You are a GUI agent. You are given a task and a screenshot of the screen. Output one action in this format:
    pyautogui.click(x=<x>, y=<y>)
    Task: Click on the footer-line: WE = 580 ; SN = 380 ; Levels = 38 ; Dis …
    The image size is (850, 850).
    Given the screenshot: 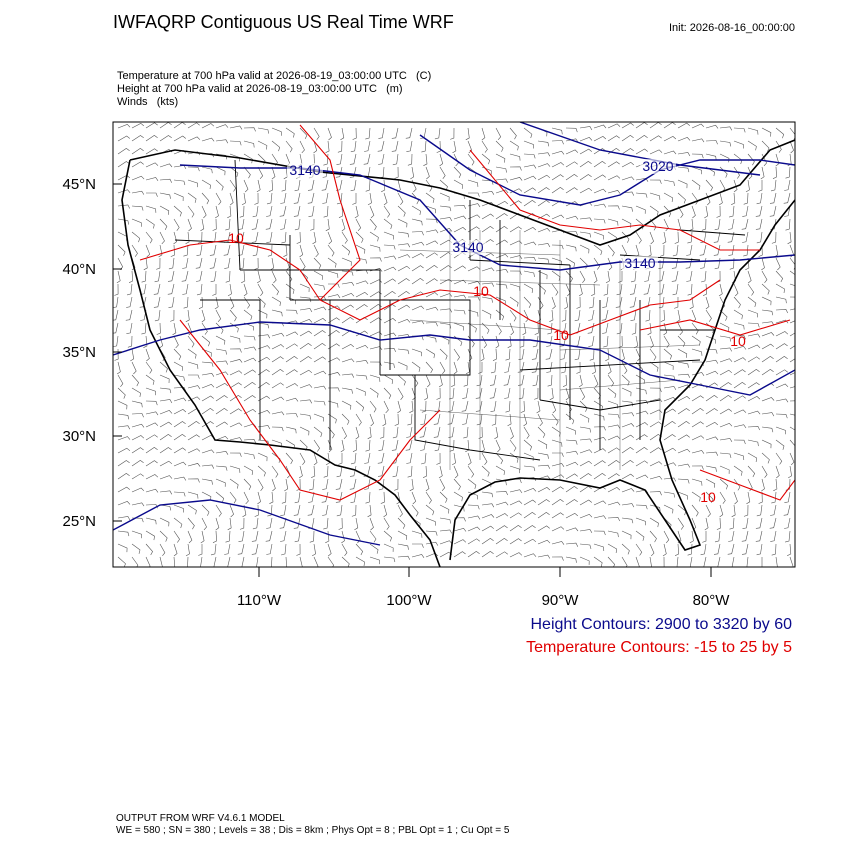 What is the action you would take?
    pyautogui.click(x=313, y=830)
    